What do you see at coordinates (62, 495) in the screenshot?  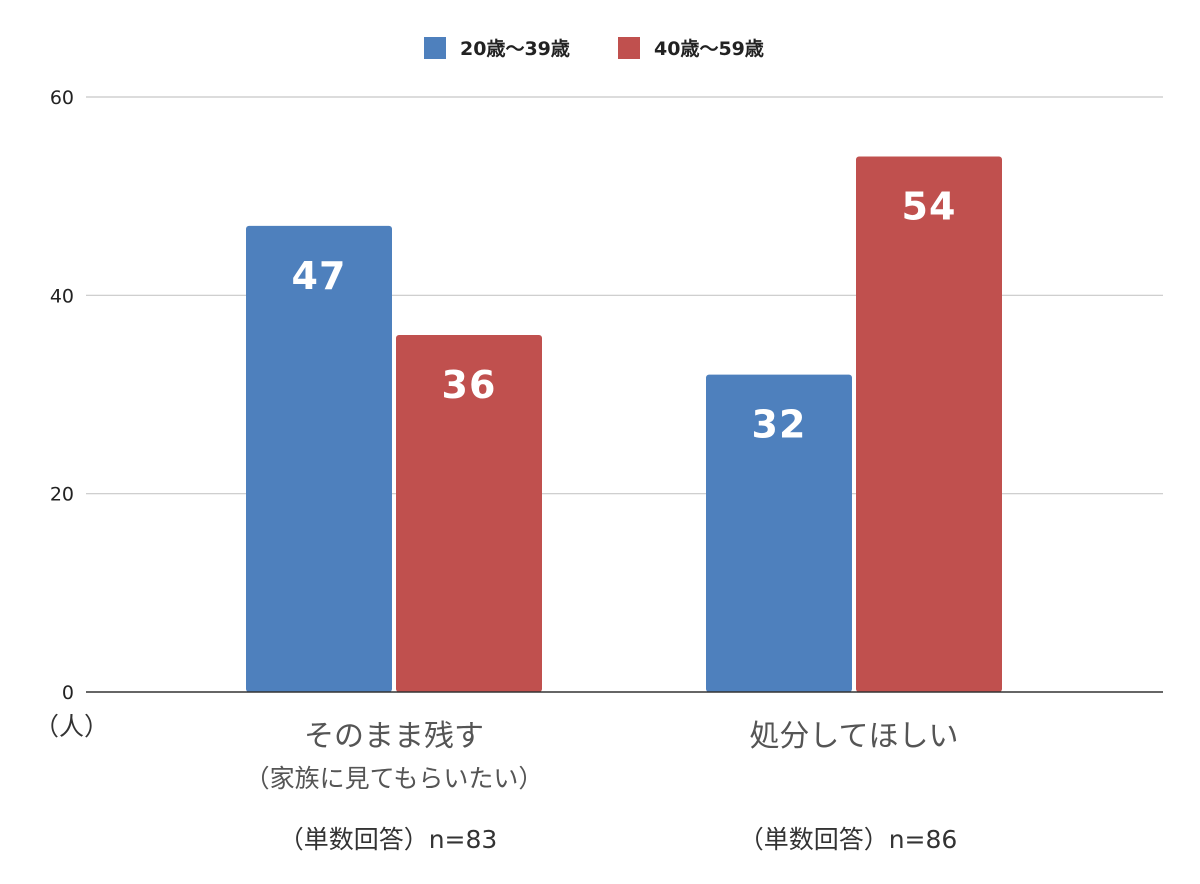 I see `y-tick-label: 20` at bounding box center [62, 495].